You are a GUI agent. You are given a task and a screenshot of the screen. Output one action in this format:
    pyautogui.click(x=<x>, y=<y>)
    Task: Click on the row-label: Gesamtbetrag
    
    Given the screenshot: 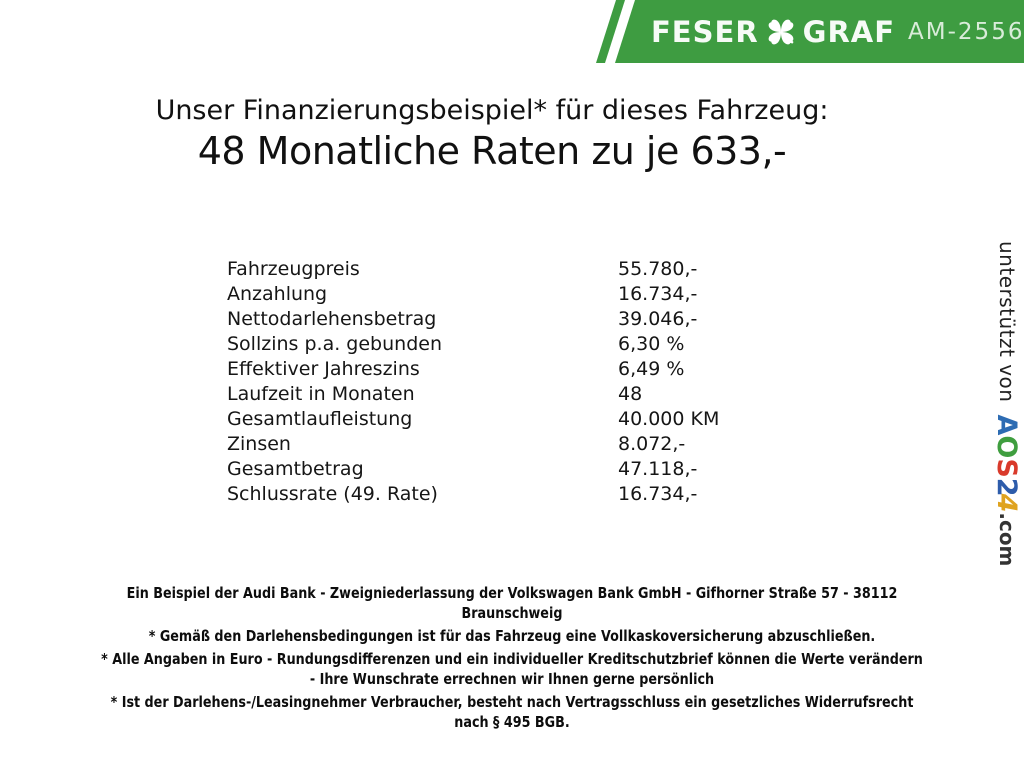 What is the action you would take?
    pyautogui.click(x=295, y=469)
    